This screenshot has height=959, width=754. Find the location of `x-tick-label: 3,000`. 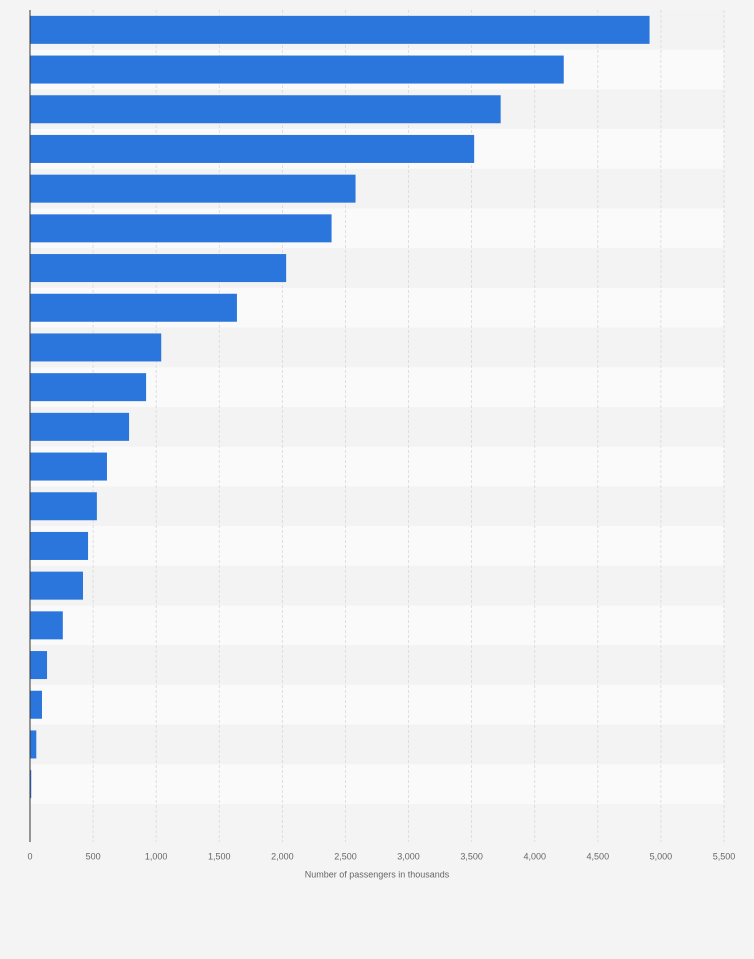

x-tick-label: 3,000 is located at coordinates (408, 856).